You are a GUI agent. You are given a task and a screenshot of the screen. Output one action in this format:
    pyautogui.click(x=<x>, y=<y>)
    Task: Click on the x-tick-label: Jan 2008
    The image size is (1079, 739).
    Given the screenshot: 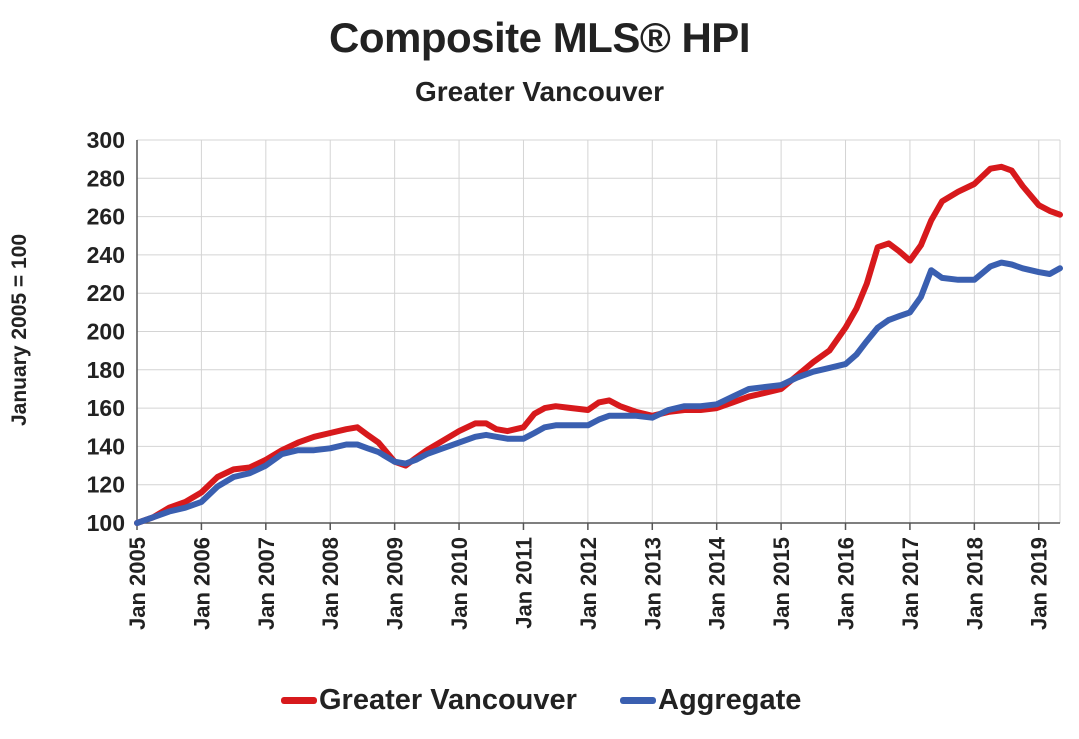 What is the action you would take?
    pyautogui.click(x=330, y=583)
    